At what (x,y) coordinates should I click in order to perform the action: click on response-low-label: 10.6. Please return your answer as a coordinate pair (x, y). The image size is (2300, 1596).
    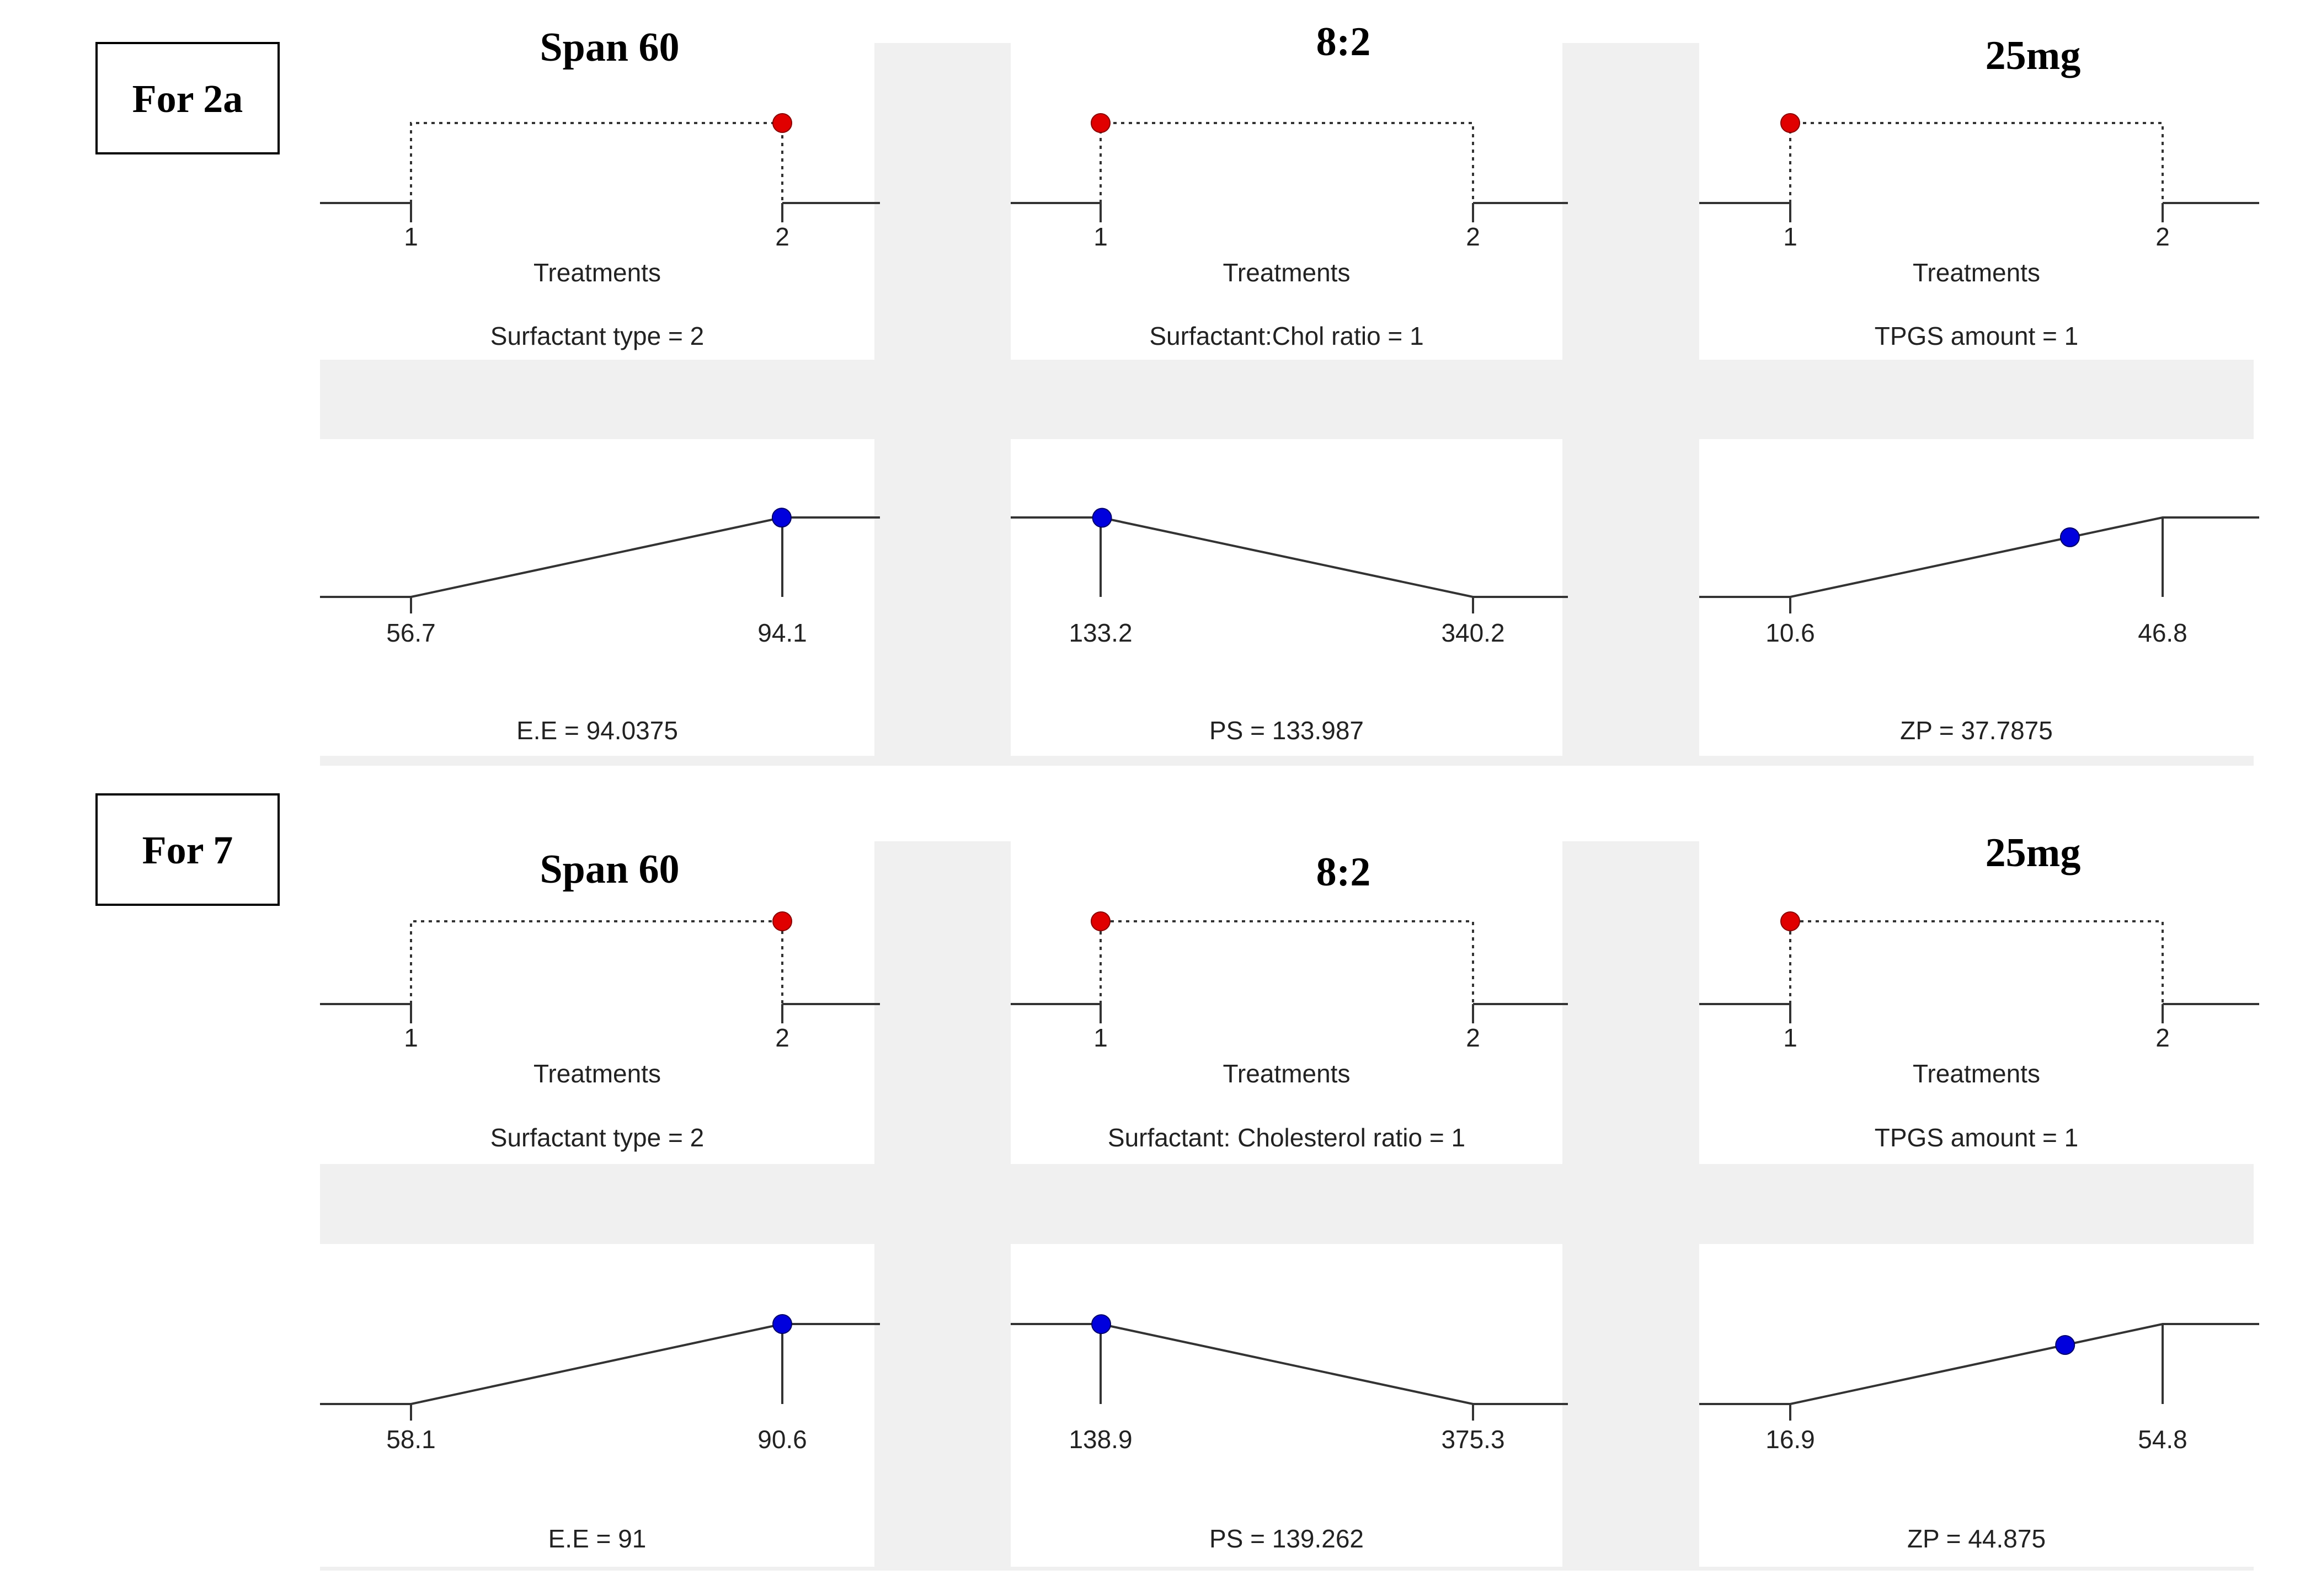
    Looking at the image, I should click on (1790, 632).